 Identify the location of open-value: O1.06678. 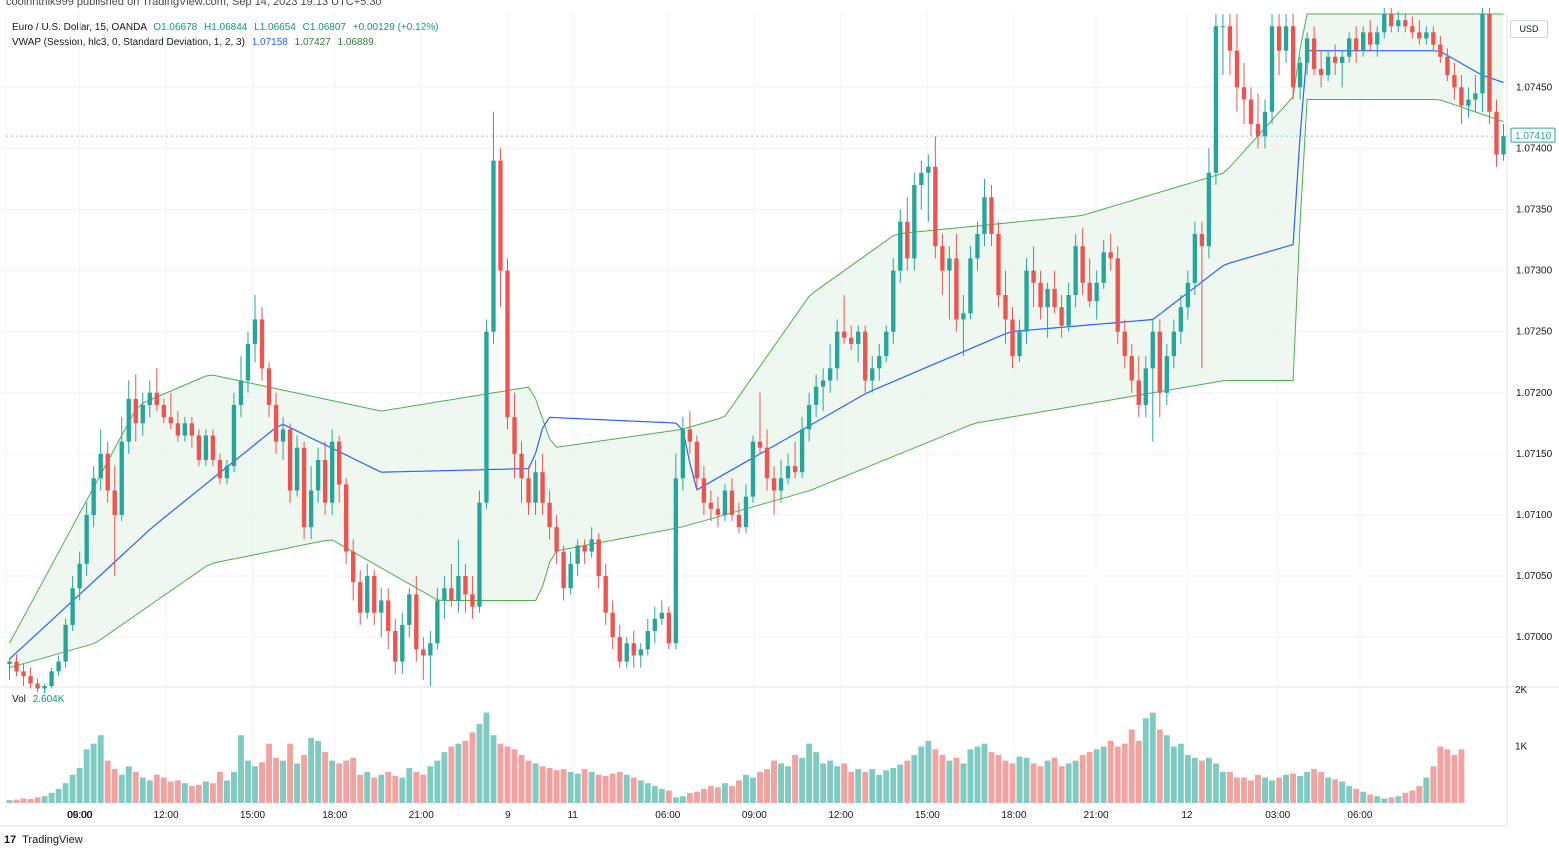
(175, 27).